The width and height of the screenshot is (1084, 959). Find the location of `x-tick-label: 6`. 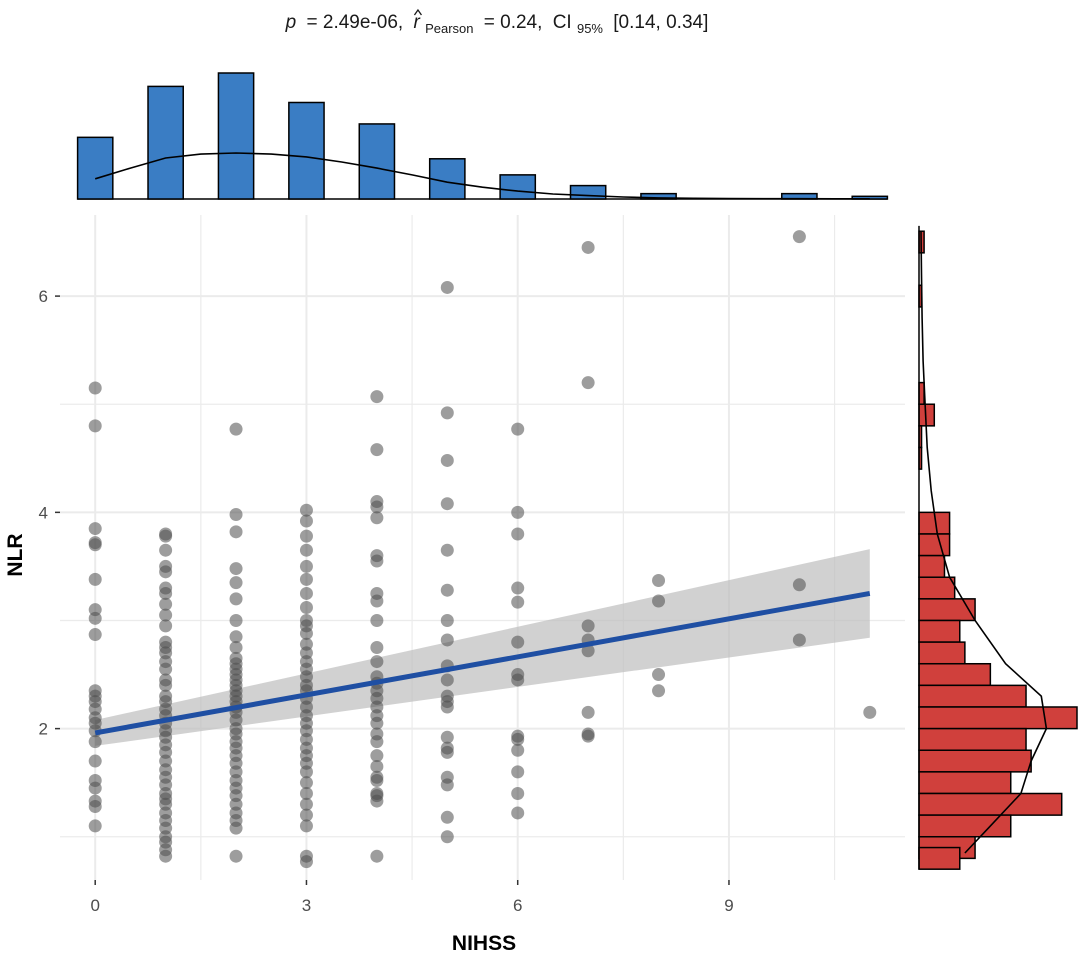

x-tick-label: 6 is located at coordinates (517, 905).